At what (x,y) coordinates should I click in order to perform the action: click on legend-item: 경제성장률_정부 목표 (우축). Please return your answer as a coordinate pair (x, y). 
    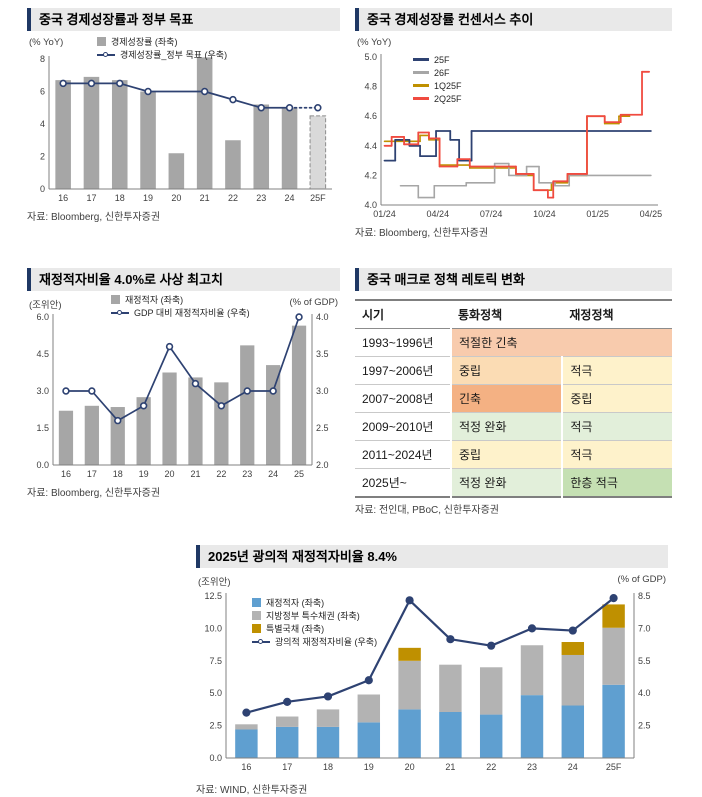
    Looking at the image, I should click on (162, 54).